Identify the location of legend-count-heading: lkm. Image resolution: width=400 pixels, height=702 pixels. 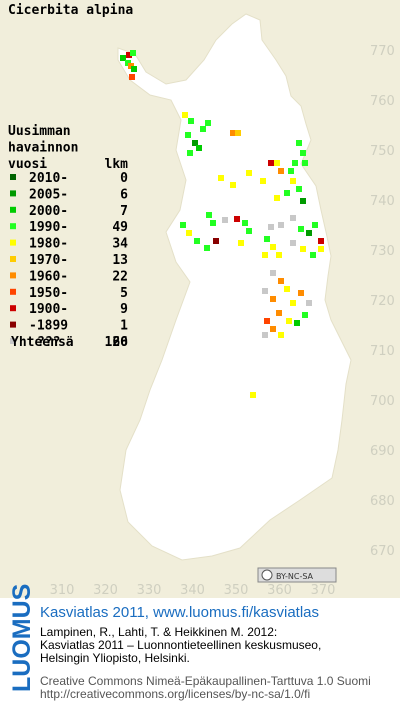
(117, 164).